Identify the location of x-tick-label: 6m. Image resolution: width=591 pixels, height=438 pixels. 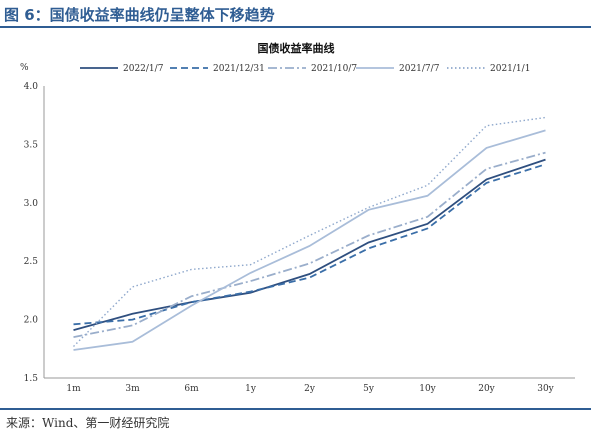
(191, 389).